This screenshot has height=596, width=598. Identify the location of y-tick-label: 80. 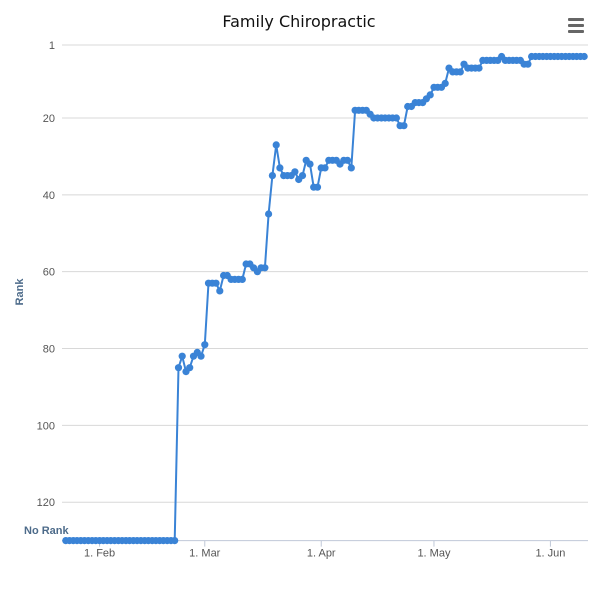
(49, 350).